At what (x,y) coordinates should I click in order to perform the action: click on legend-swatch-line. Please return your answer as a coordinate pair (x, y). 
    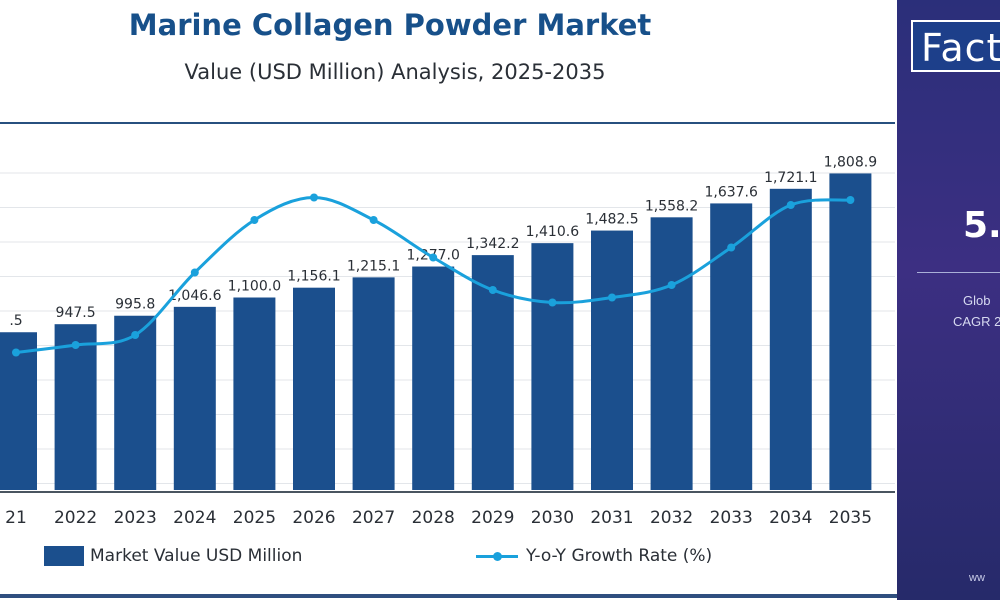
    Looking at the image, I should click on (497, 556).